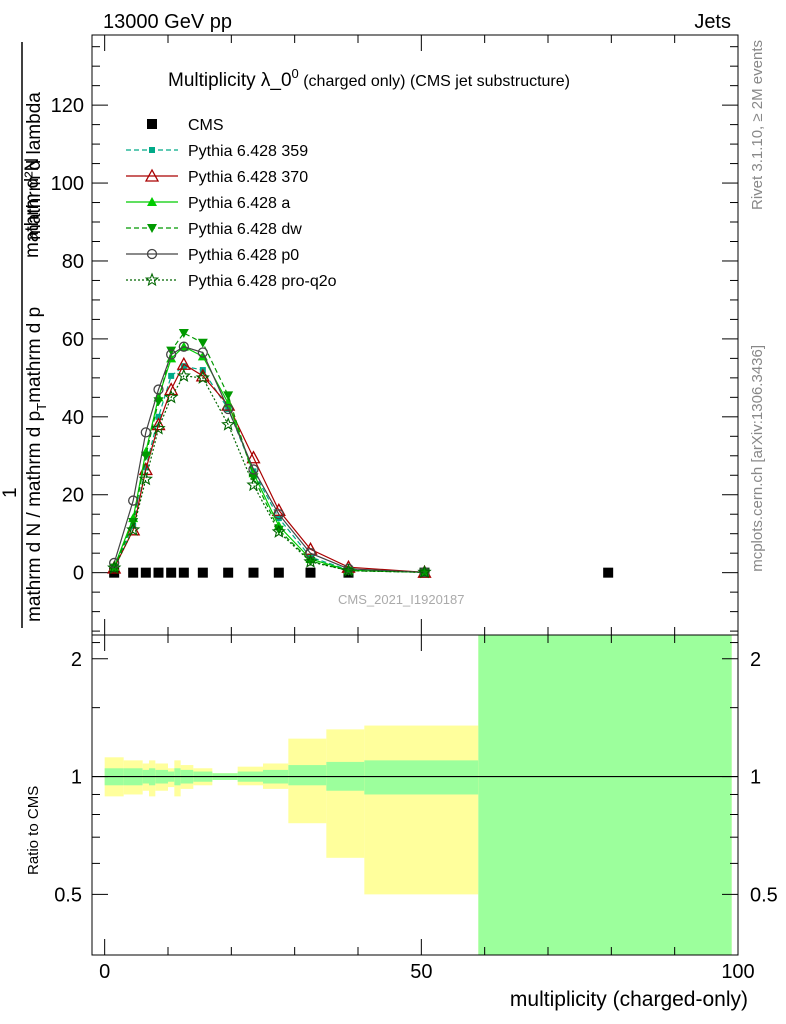 This screenshot has width=786, height=1024. What do you see at coordinates (76, 660) in the screenshot?
I see `ratio-y-tick-label: 2` at bounding box center [76, 660].